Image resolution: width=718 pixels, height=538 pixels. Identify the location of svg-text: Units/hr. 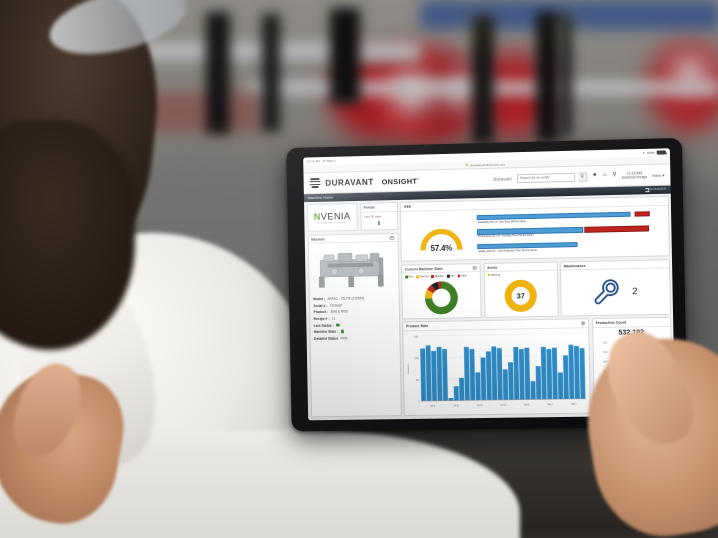
(408, 368).